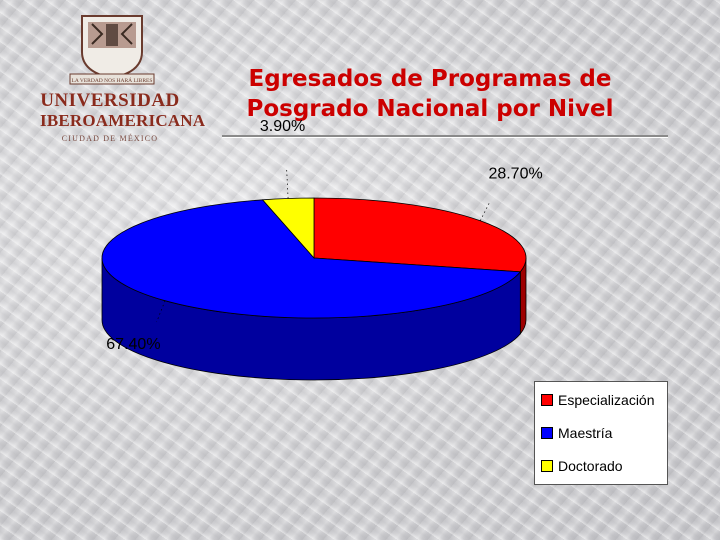 Image resolution: width=720 pixels, height=540 pixels. What do you see at coordinates (288, 228) in the screenshot?
I see `pie-slice-doctorado` at bounding box center [288, 228].